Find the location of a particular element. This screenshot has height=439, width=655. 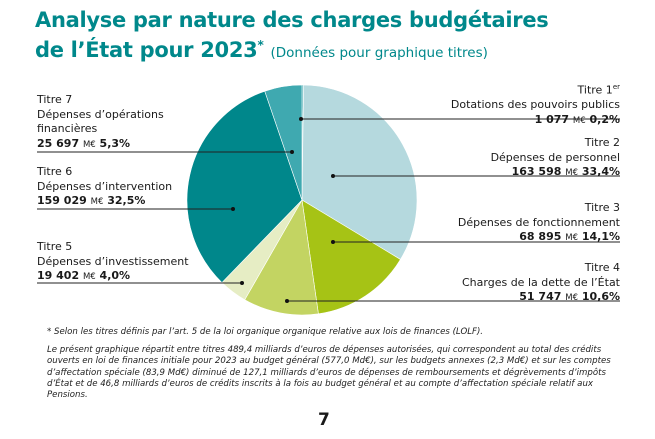

label-text: Dépenses de personnel is located at coordinates (555, 157).